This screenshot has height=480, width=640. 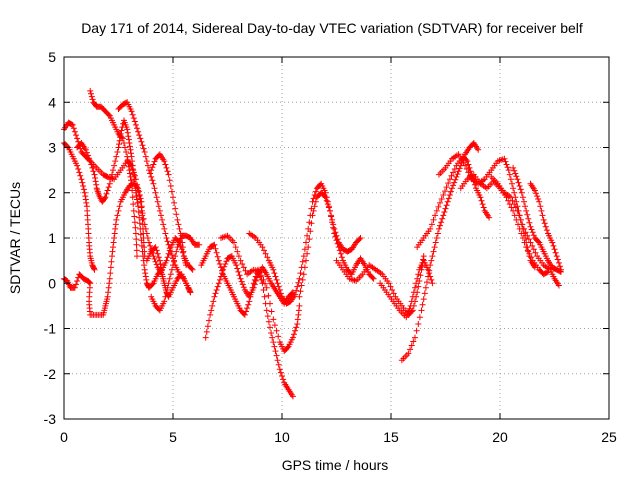 What do you see at coordinates (52, 148) in the screenshot?
I see `y-tick-label: 3` at bounding box center [52, 148].